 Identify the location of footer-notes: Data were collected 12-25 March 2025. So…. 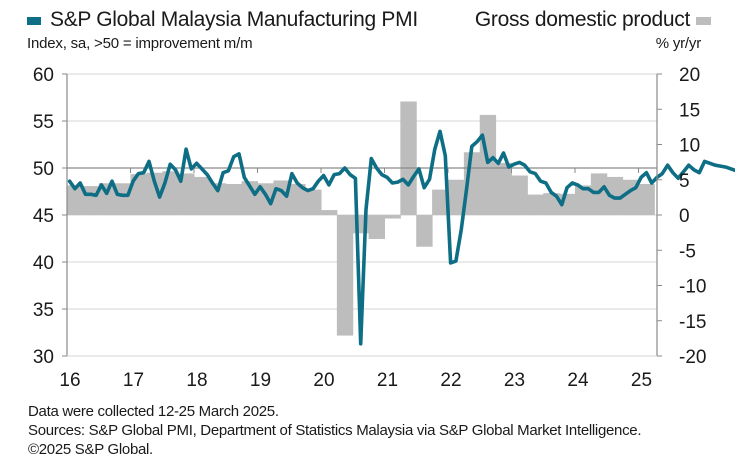
(348, 430).